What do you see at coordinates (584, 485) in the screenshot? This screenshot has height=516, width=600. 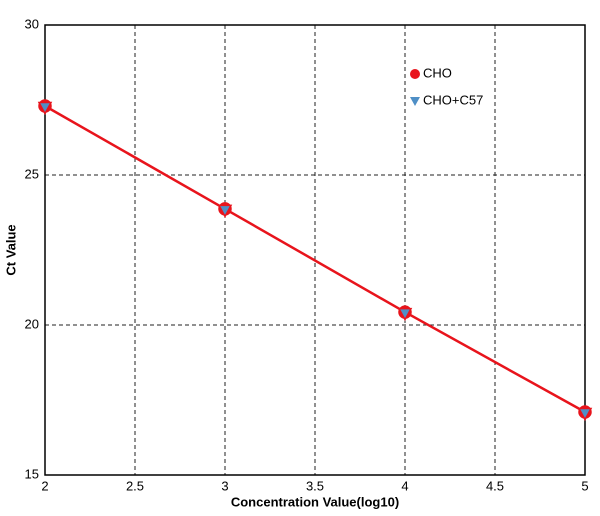 I see `x-tick-label: 5` at bounding box center [584, 485].